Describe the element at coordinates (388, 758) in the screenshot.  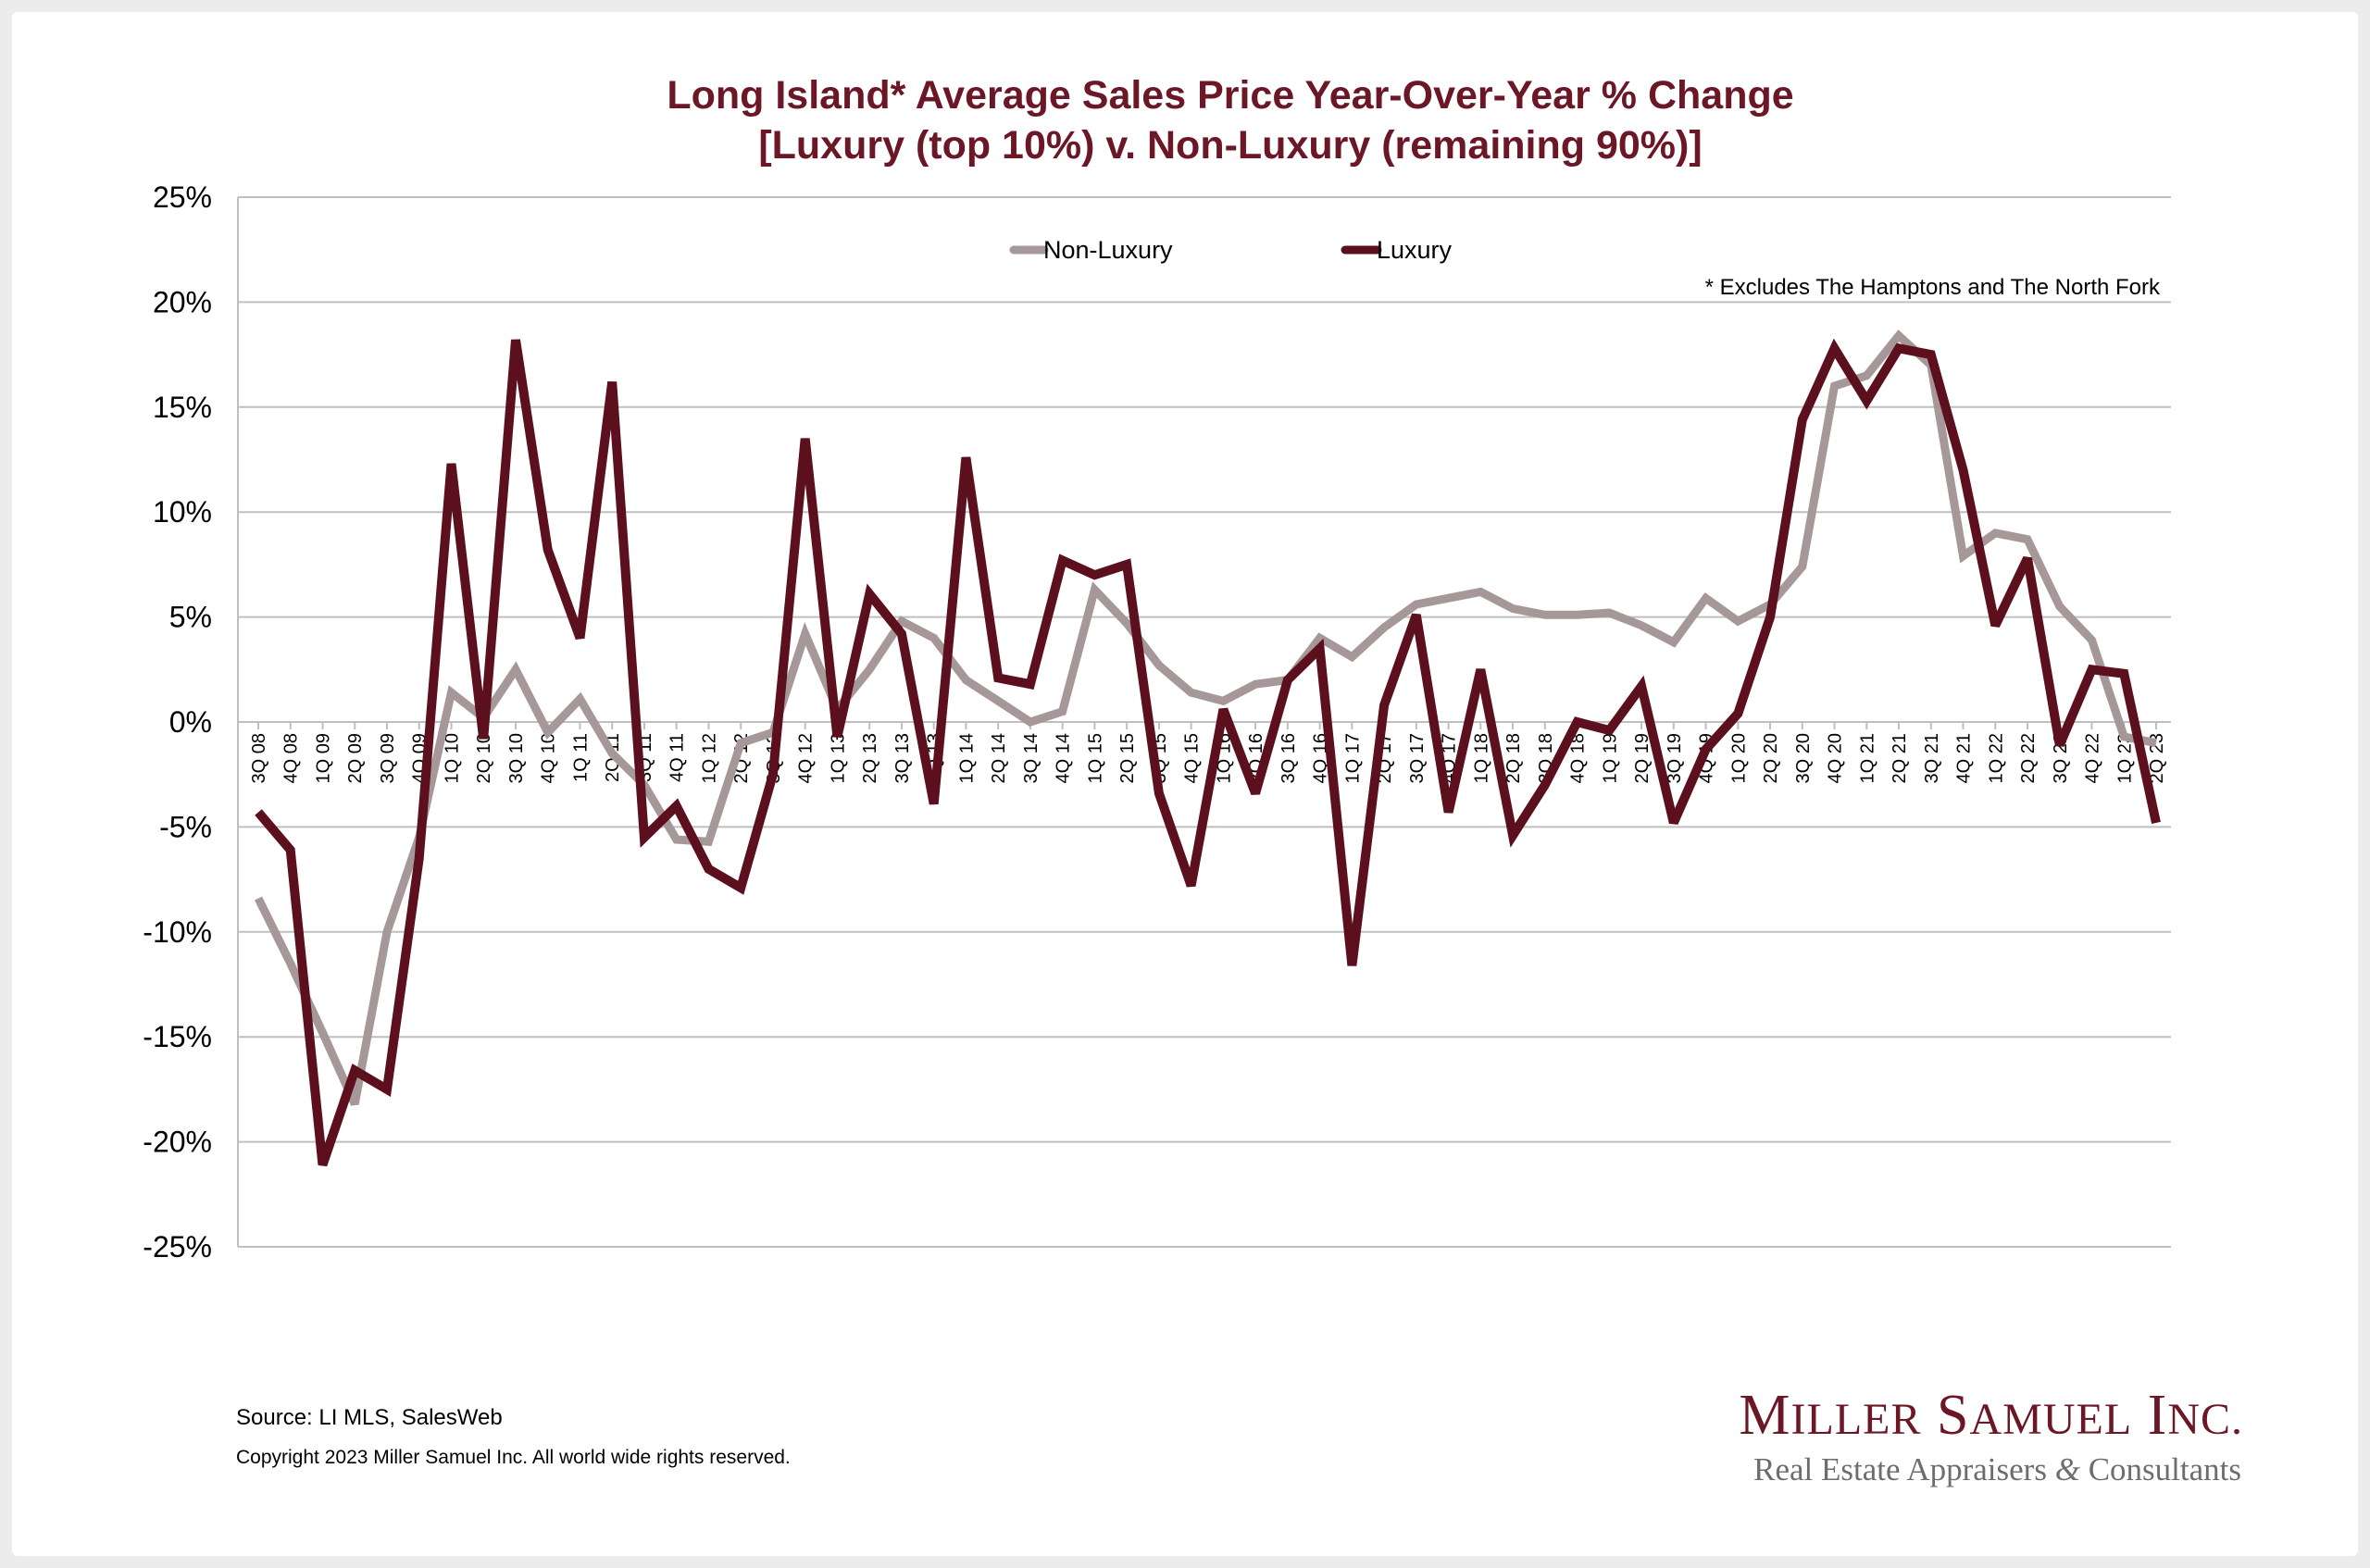
I see `x-tick-label: 3Q 09` at that location.